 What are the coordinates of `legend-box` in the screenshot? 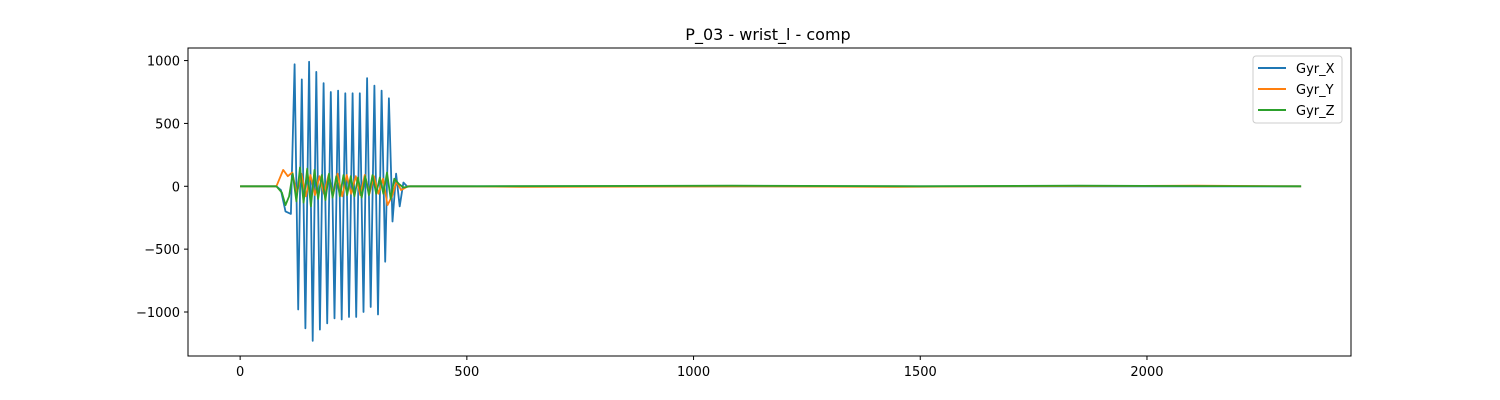 It's located at (1297, 89).